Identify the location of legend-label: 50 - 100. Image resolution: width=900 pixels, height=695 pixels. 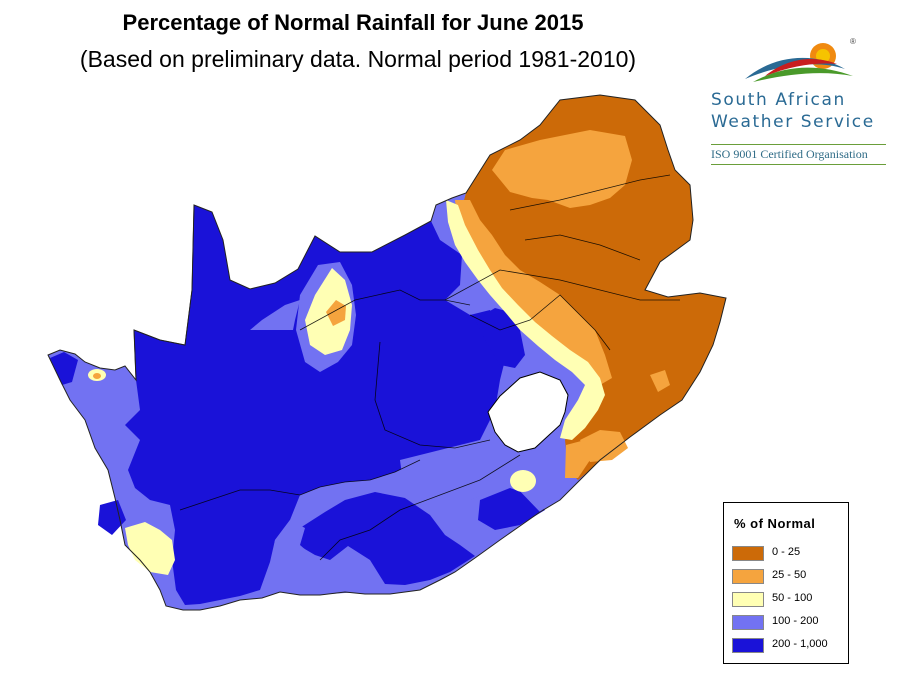
(792, 598).